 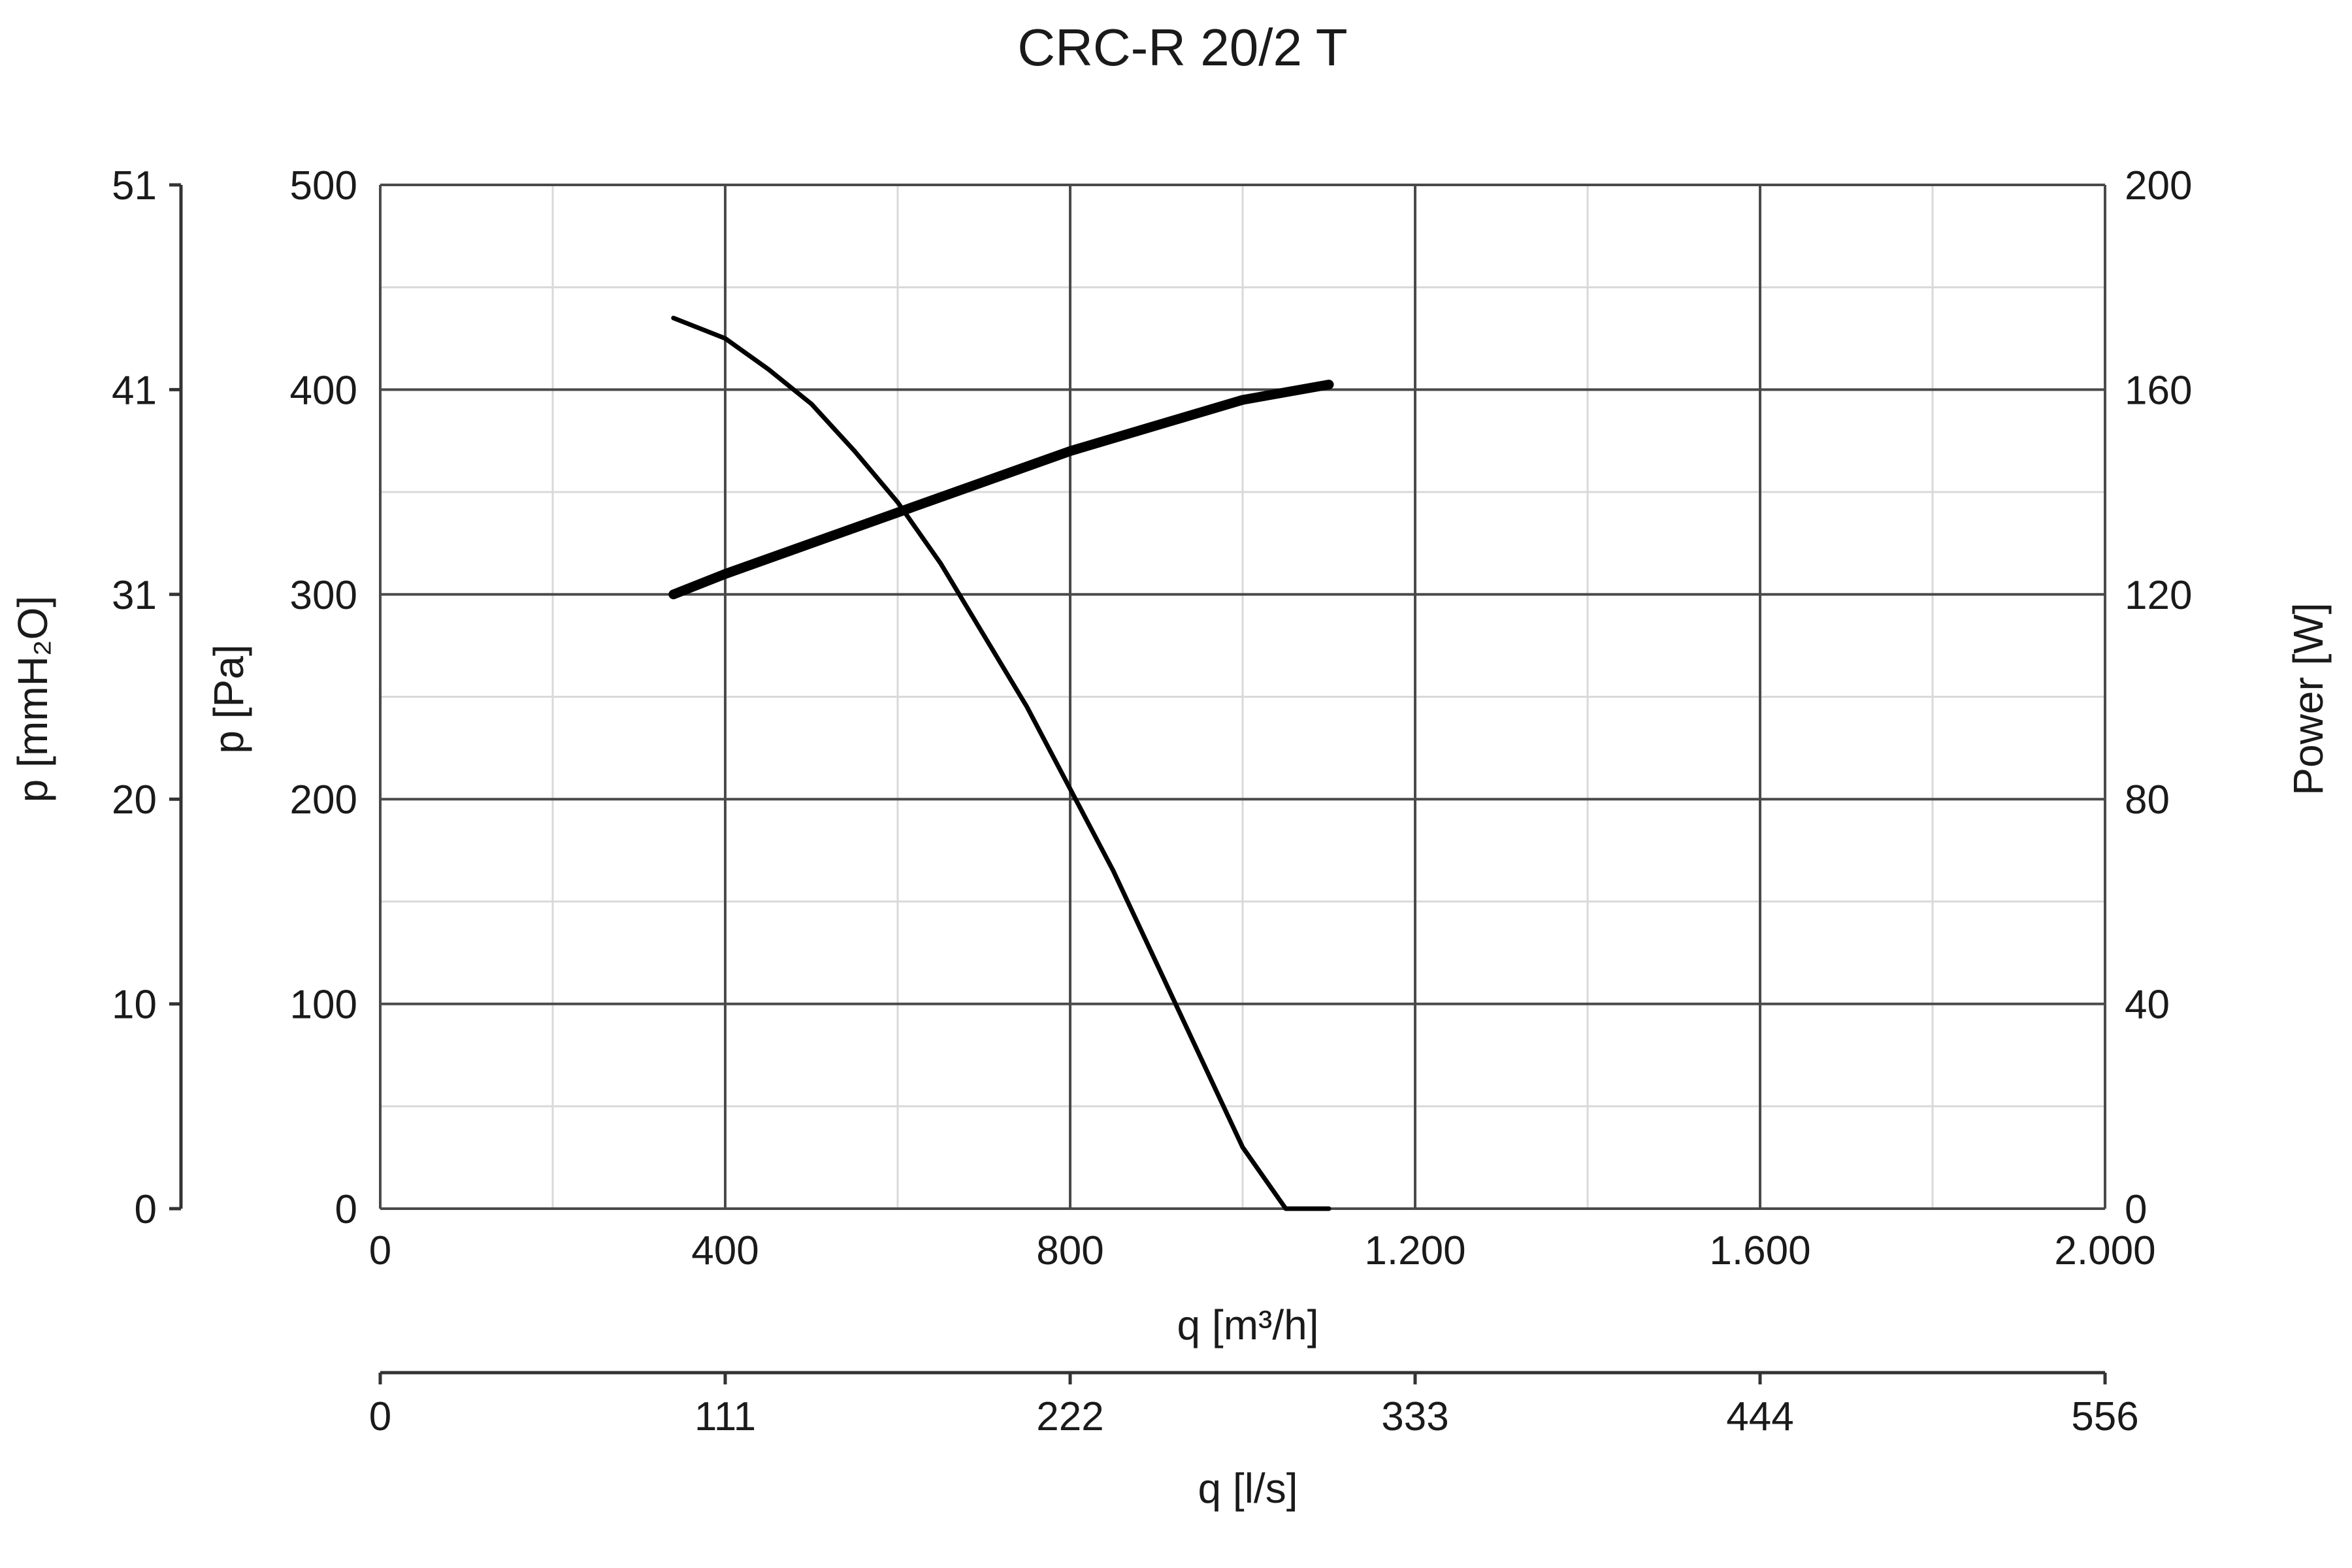 I want to click on y-left2-tick-label: 31, so click(x=134, y=595).